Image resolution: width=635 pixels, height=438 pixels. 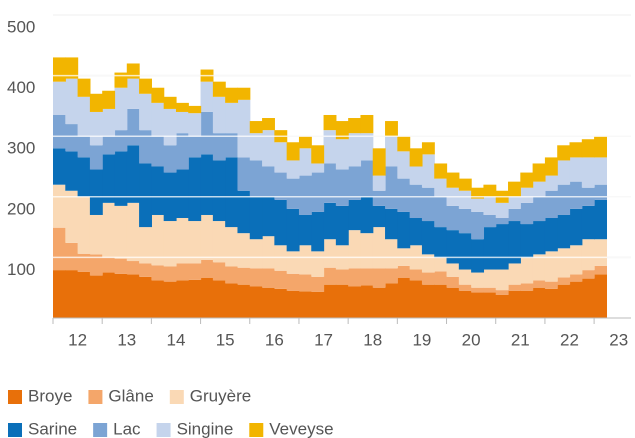 What do you see at coordinates (95, 397) in the screenshot?
I see `legend-swatch` at bounding box center [95, 397].